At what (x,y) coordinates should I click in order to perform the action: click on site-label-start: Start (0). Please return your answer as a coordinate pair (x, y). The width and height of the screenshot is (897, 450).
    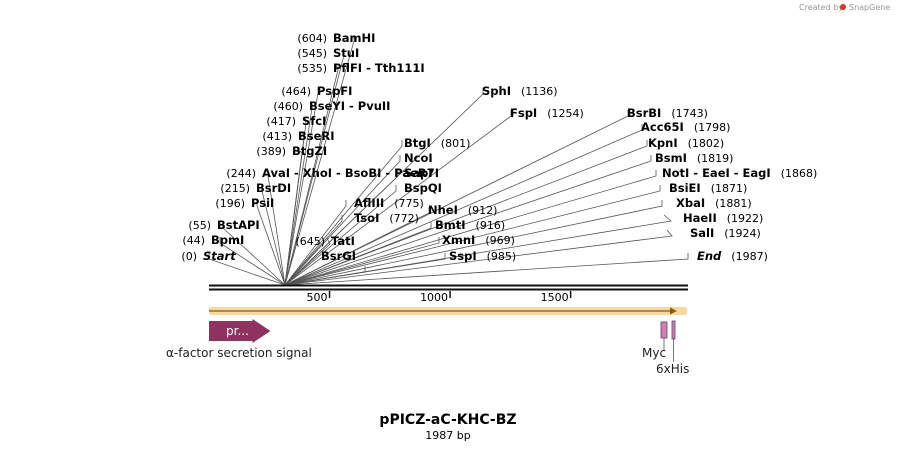
    Looking at the image, I should click on (208, 256).